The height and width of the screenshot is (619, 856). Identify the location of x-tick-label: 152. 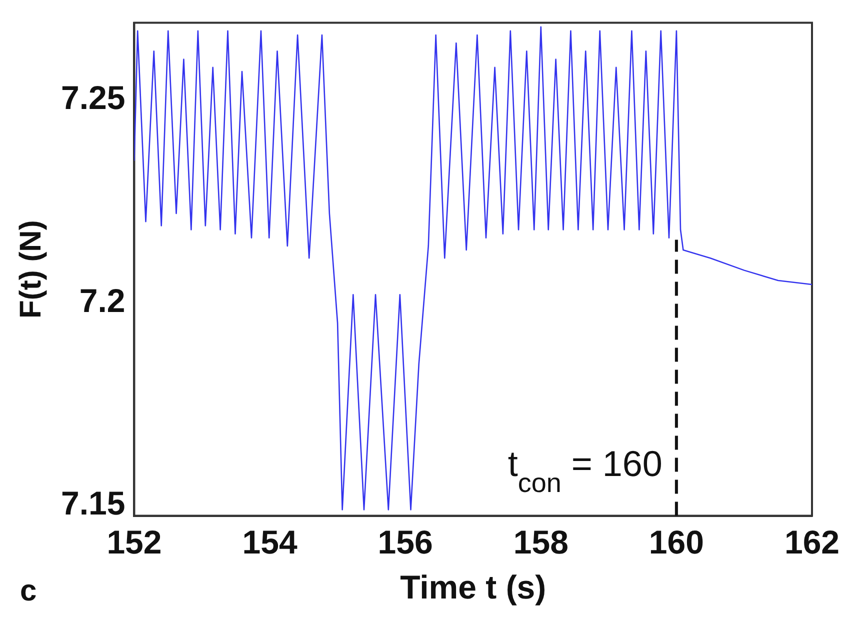
(134, 542).